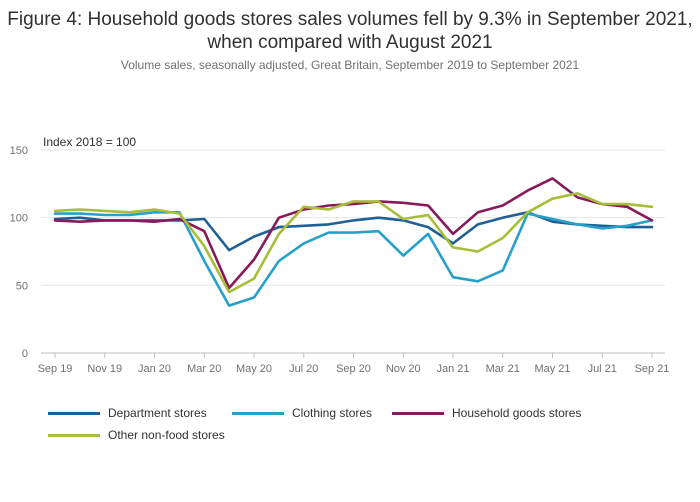 Image resolution: width=700 pixels, height=502 pixels. I want to click on y-axis-label: Index 2018 = 100, so click(89, 142).